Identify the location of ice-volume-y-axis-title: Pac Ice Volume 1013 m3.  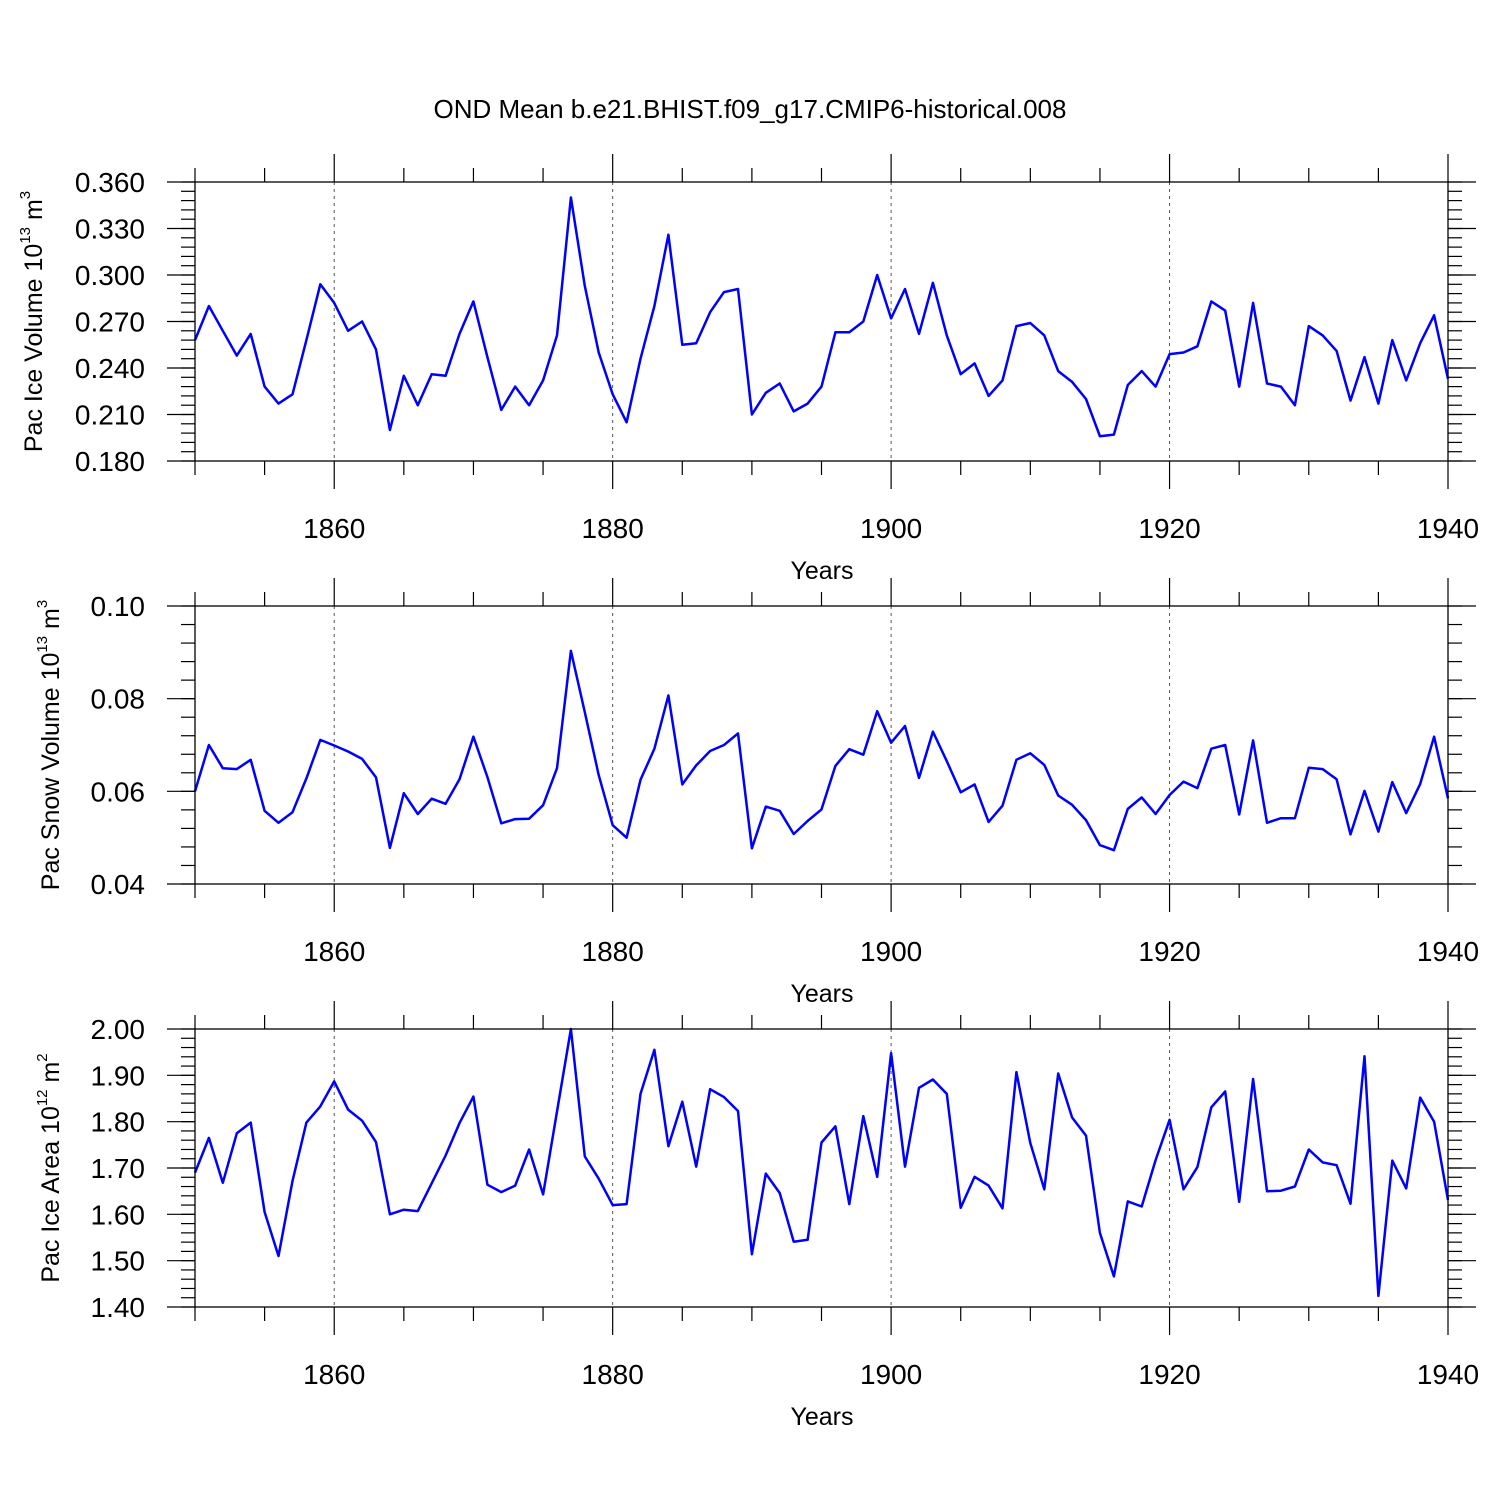
(32, 321).